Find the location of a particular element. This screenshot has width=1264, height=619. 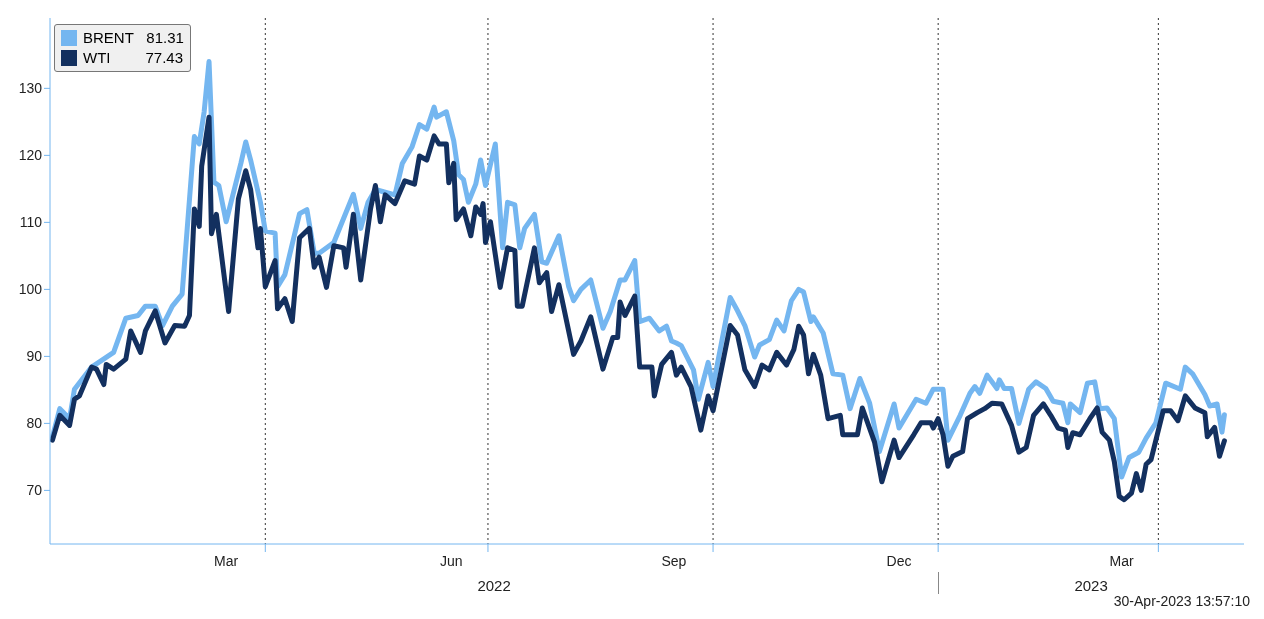

y-tick-label: 120 is located at coordinates (30, 155).